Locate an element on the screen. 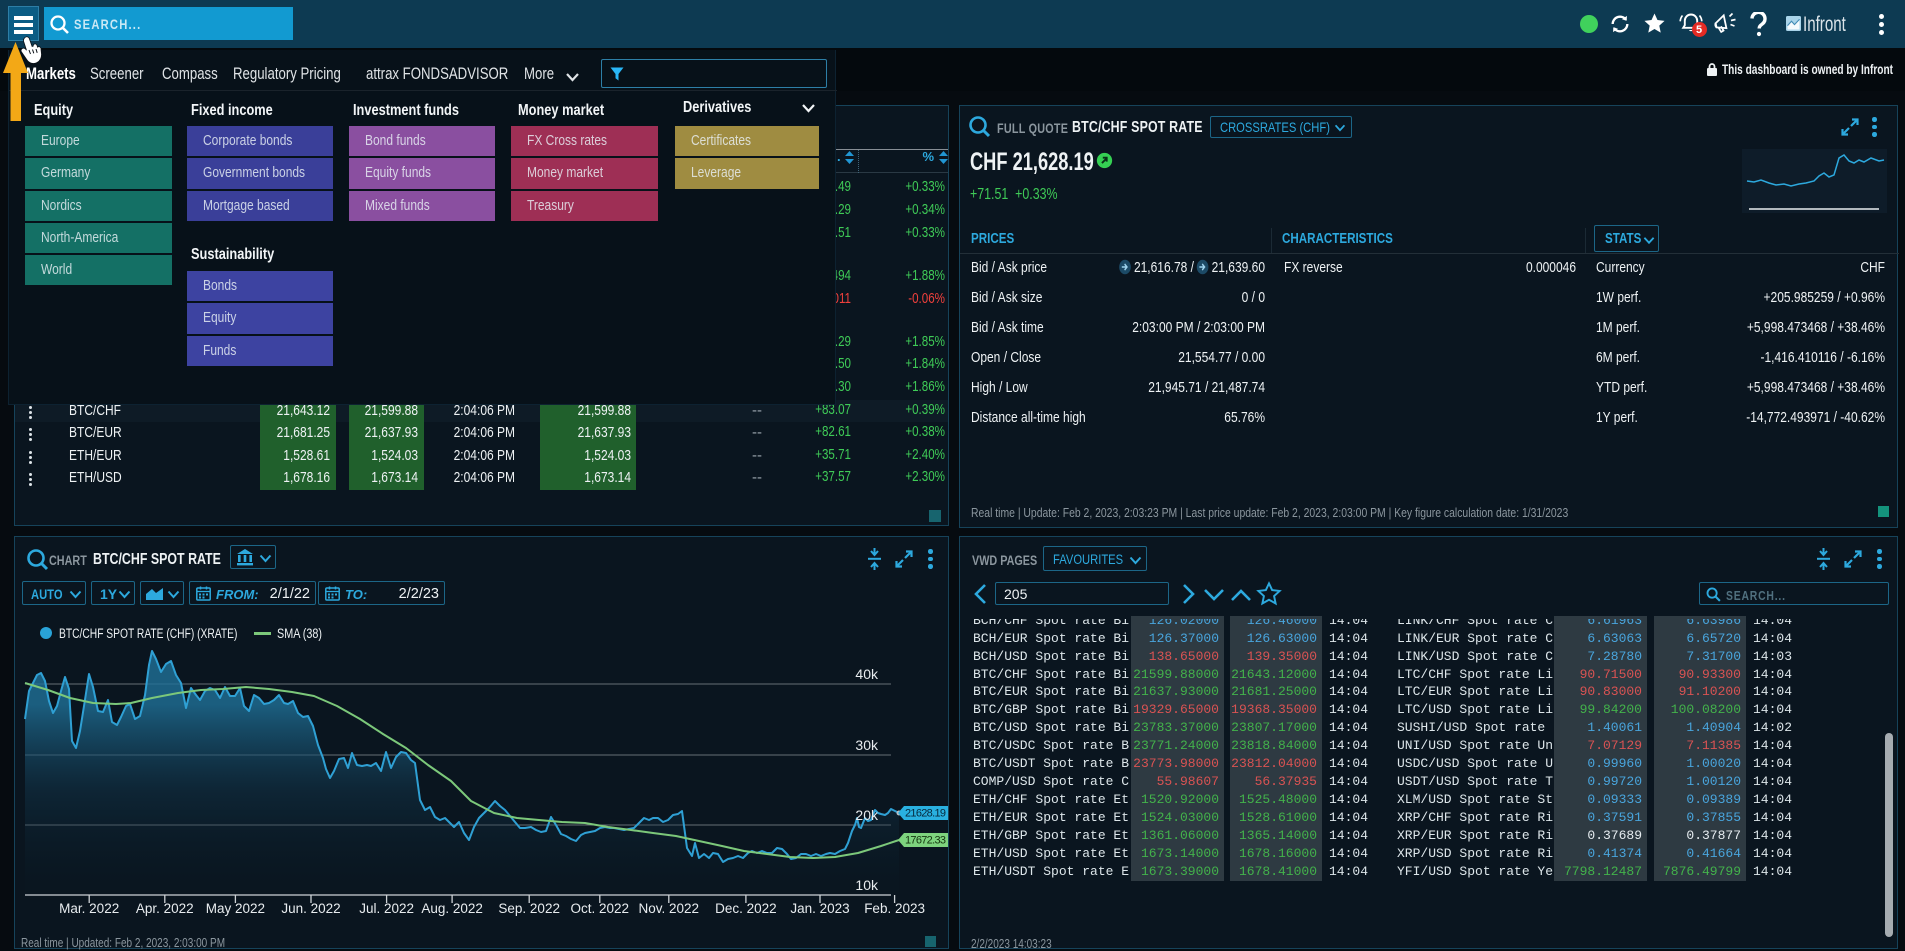 This screenshot has width=1905, height=951. svg-text: Jul. 2022 is located at coordinates (386, 908).